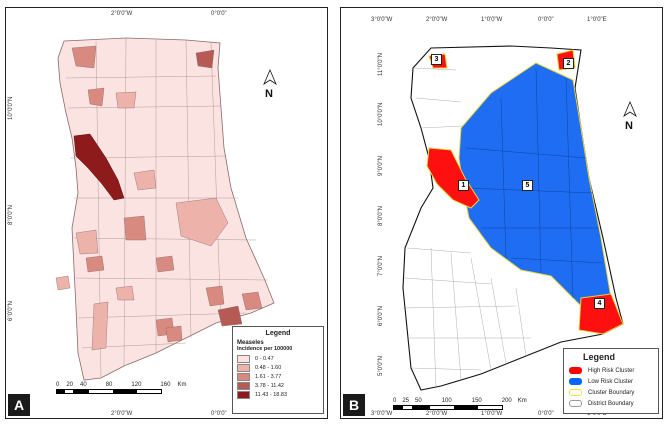  What do you see at coordinates (463, 185) in the screenshot?
I see `cluster-label-1: 1` at bounding box center [463, 185].